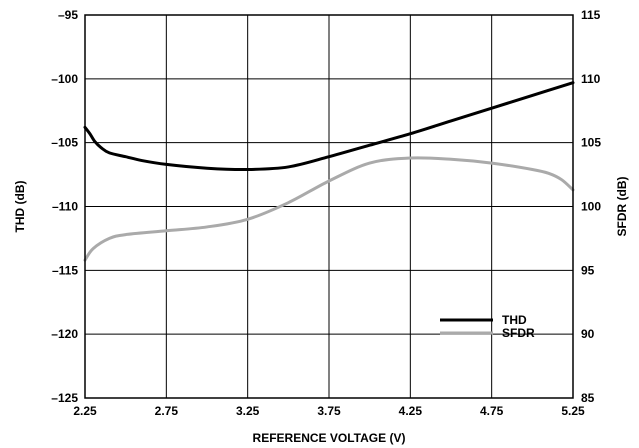 The image size is (639, 448). I want to click on y-left-tick-label: –95, so click(68, 15).